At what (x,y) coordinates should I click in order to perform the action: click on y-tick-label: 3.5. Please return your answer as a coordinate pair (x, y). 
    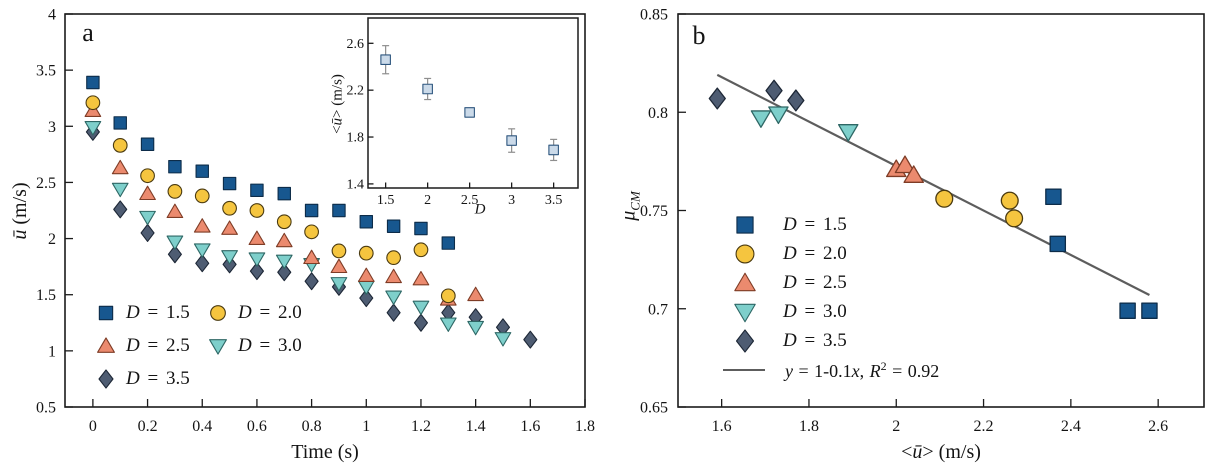
    Looking at the image, I should click on (46, 71).